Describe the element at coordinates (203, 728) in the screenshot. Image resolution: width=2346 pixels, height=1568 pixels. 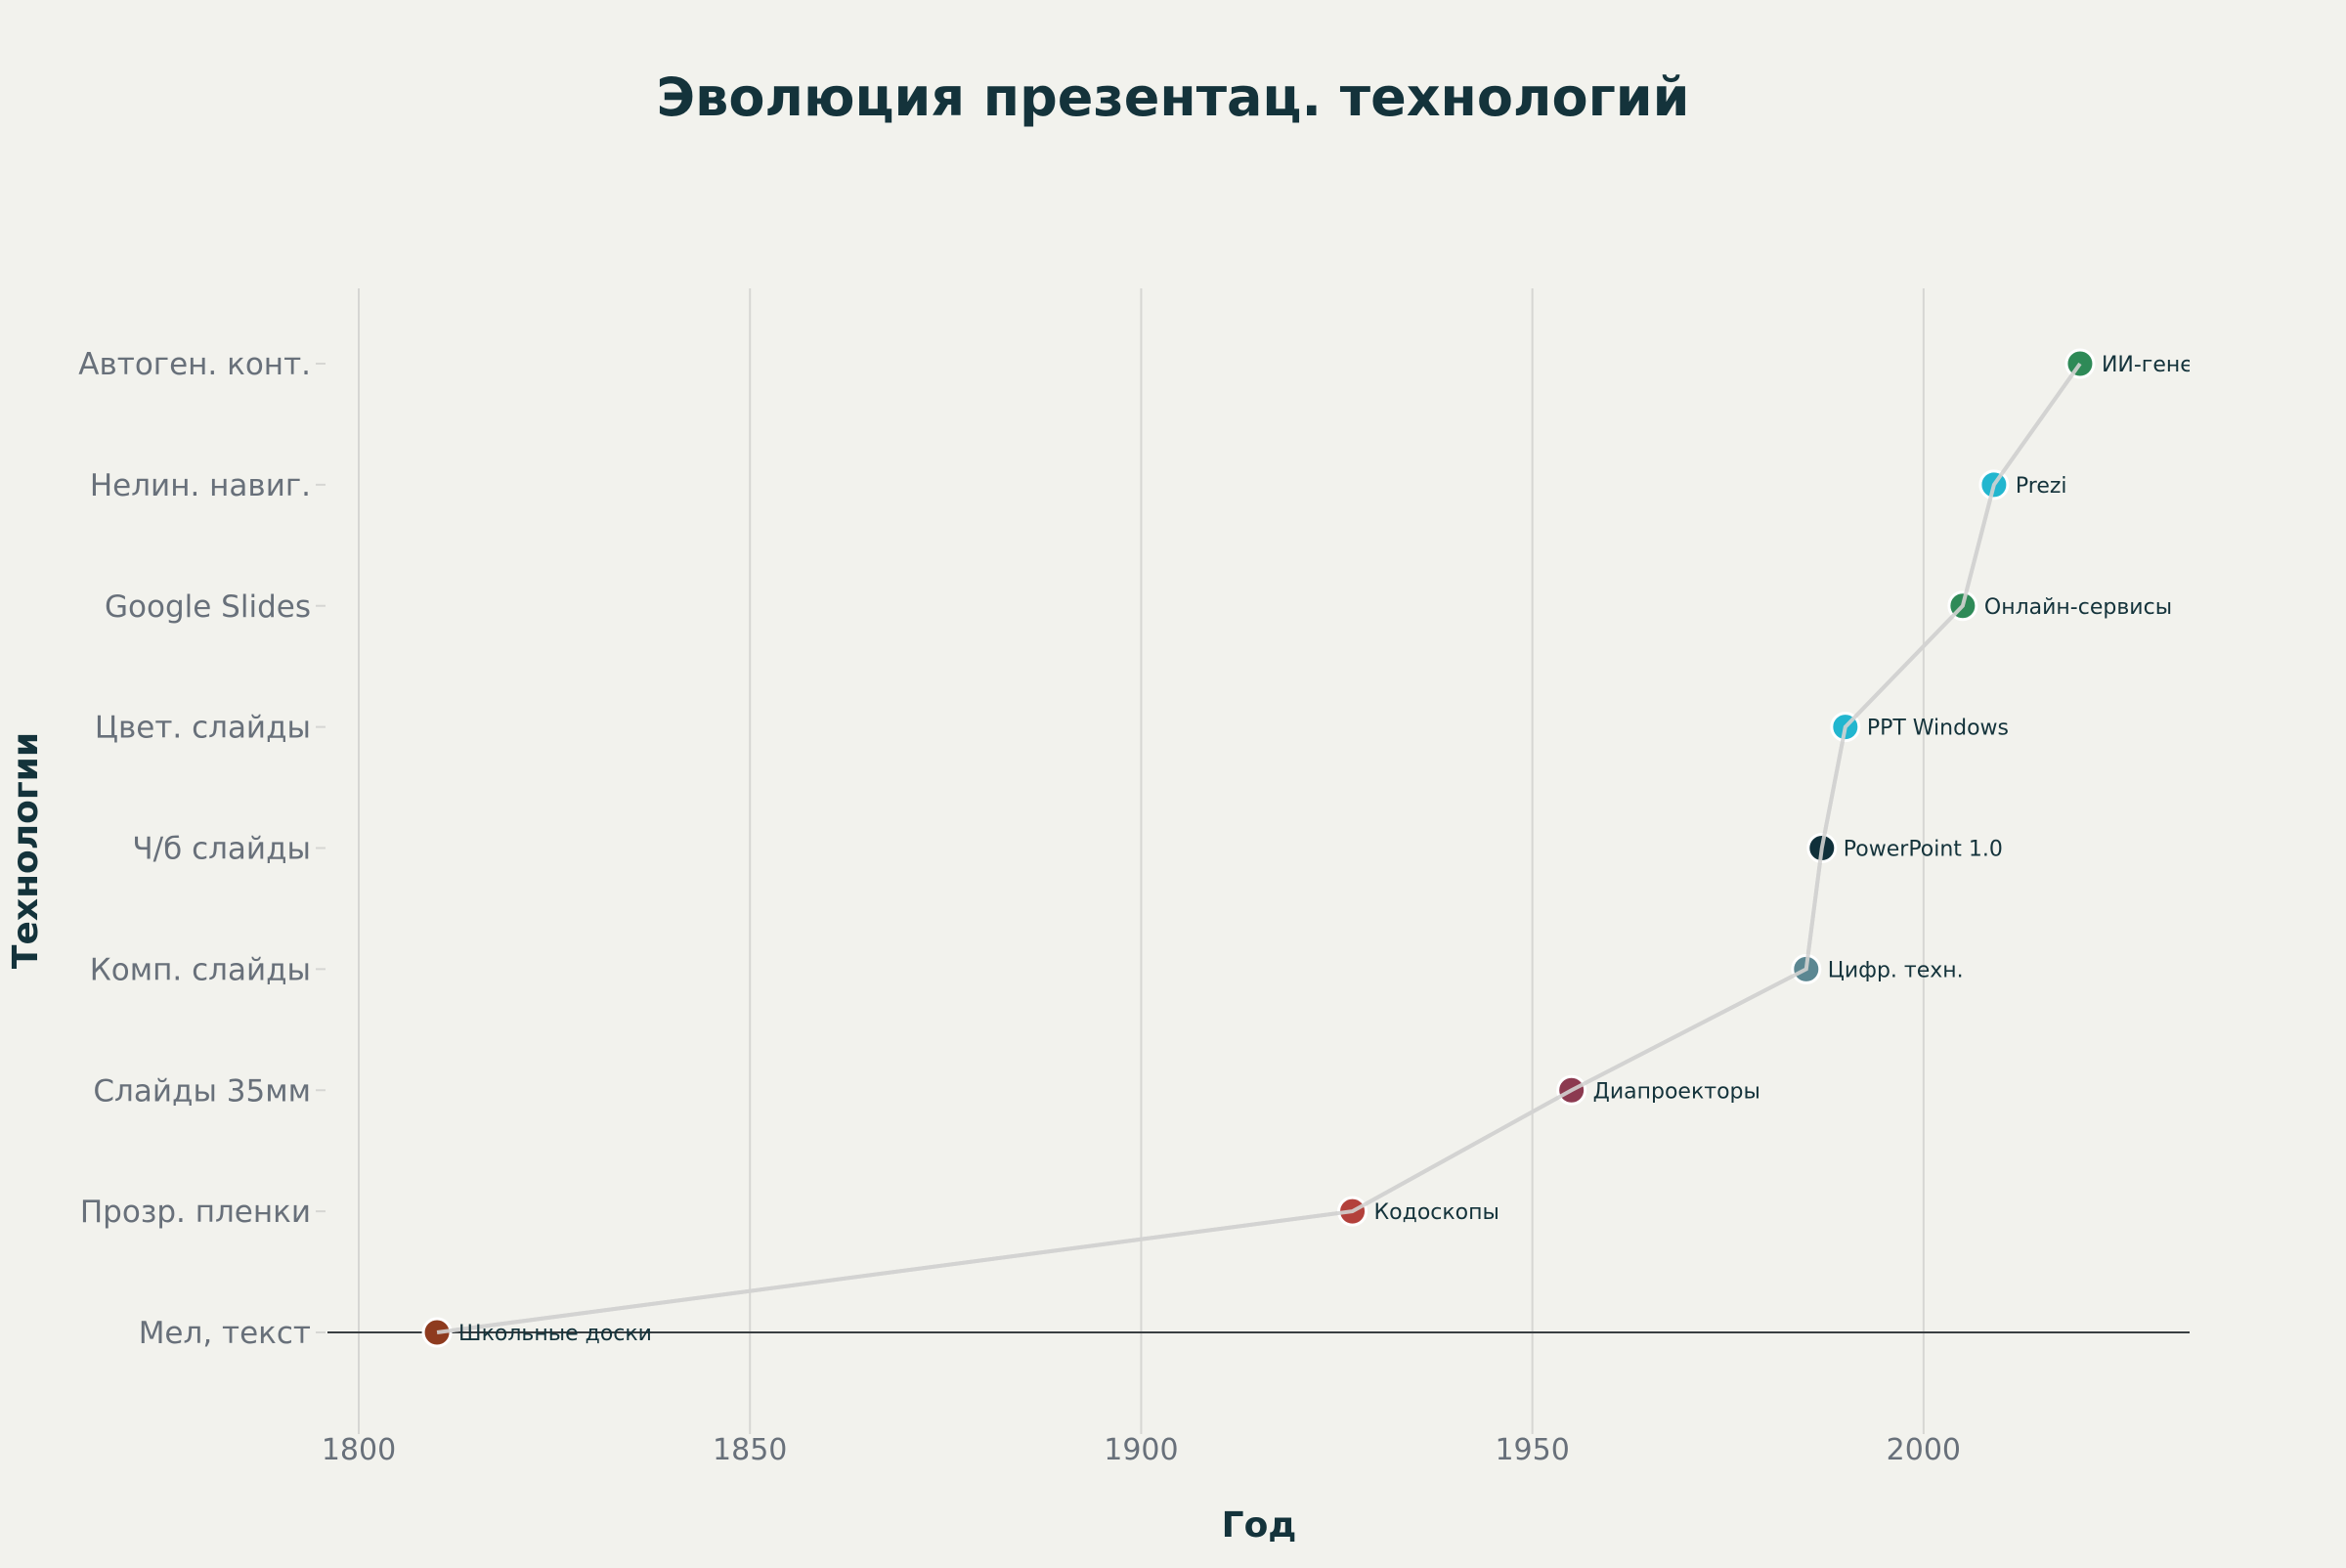
I see `y-tick-label: Цвет. слайды` at that location.